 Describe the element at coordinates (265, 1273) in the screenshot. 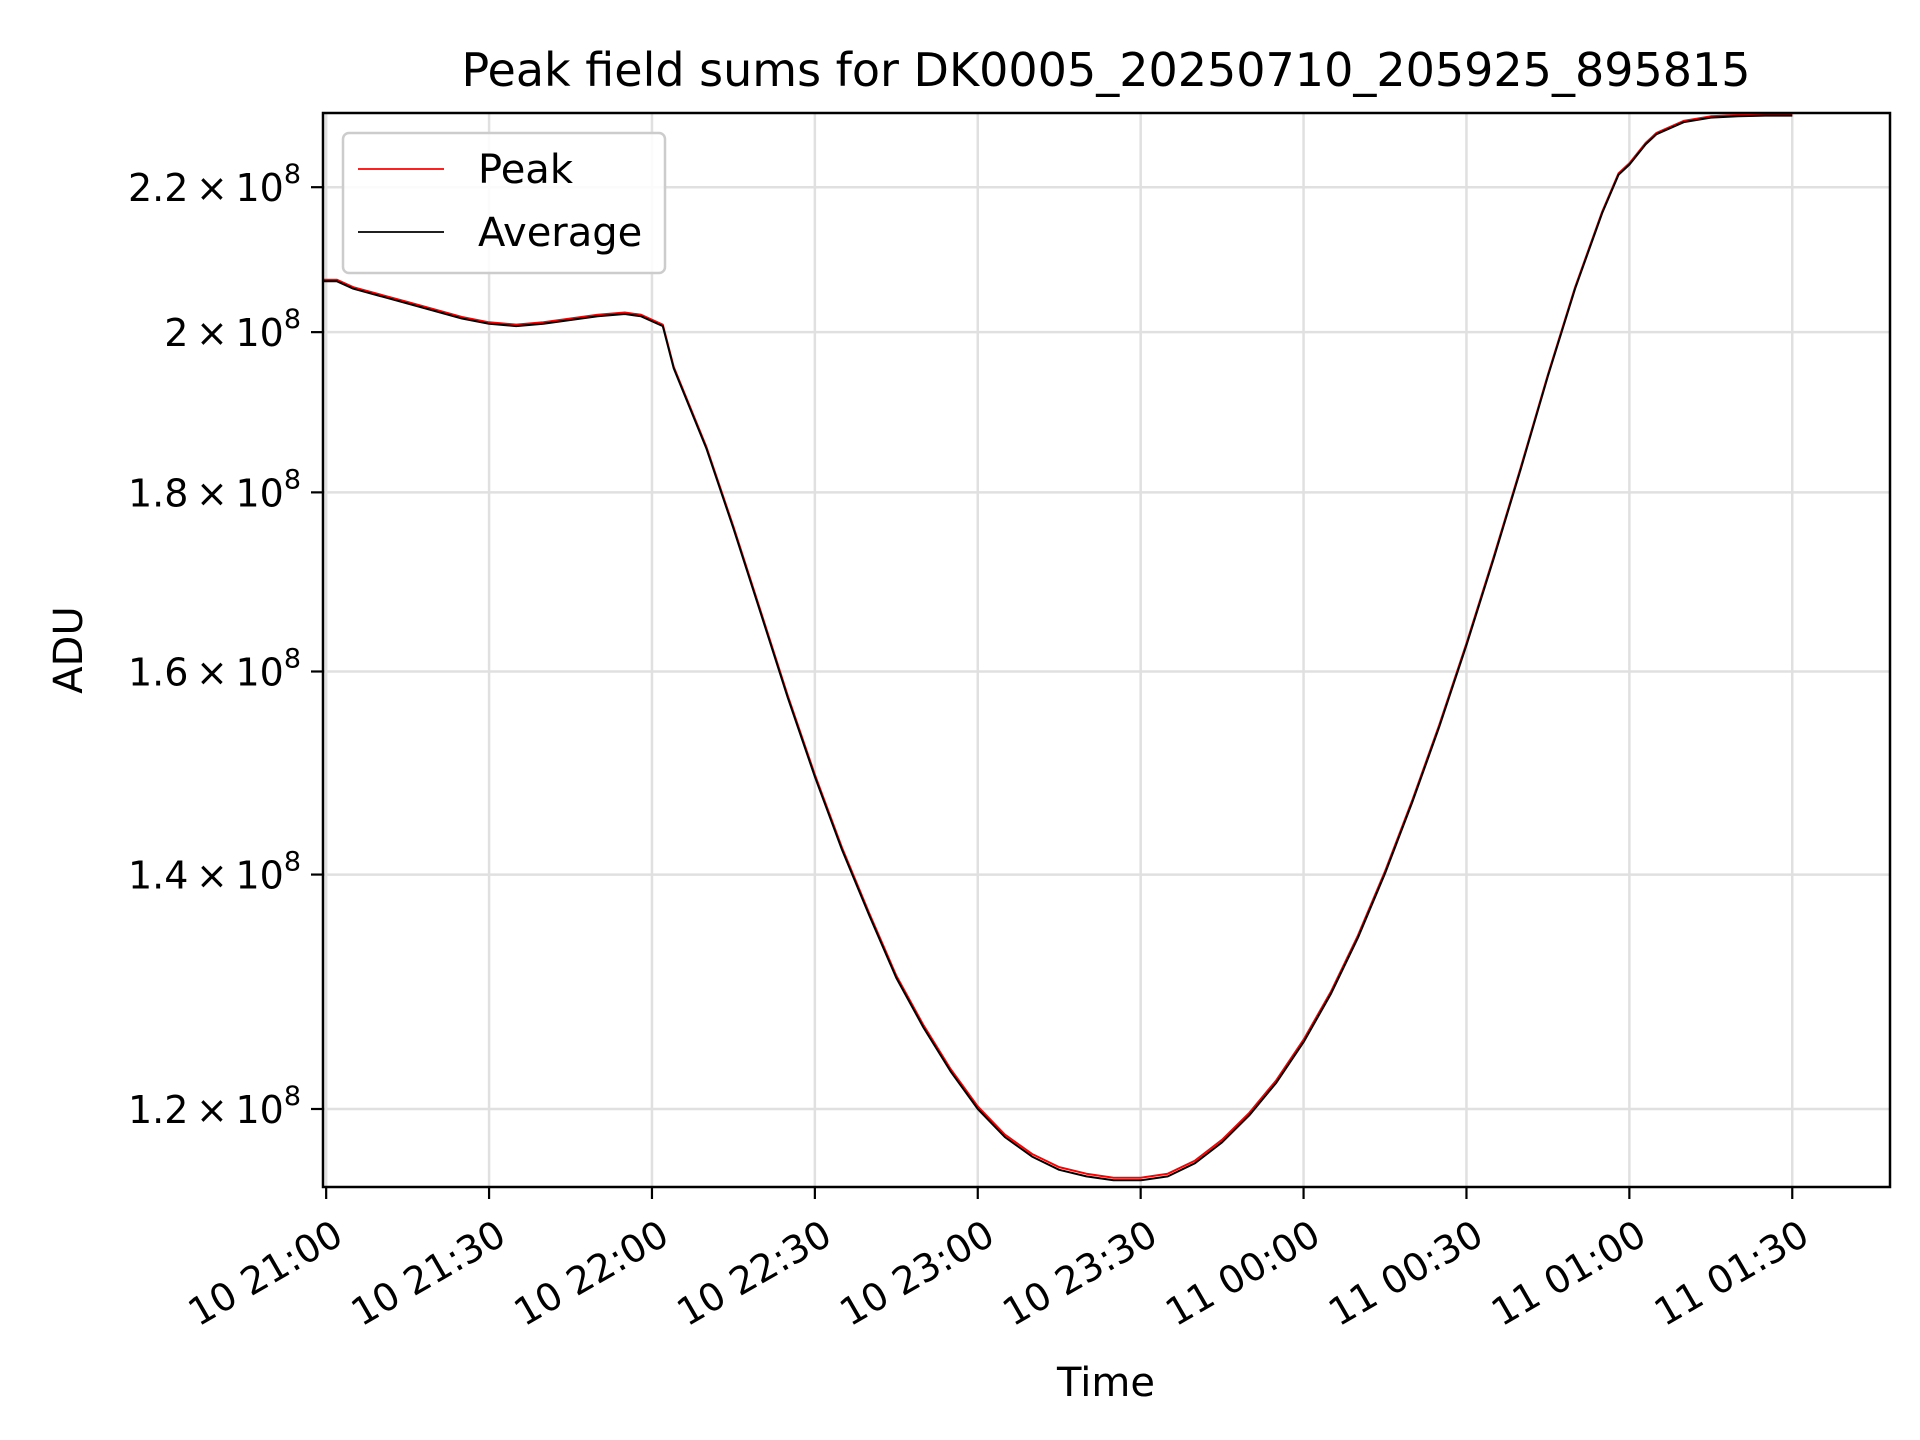

I see `x-tick-label: 10 21:00` at that location.